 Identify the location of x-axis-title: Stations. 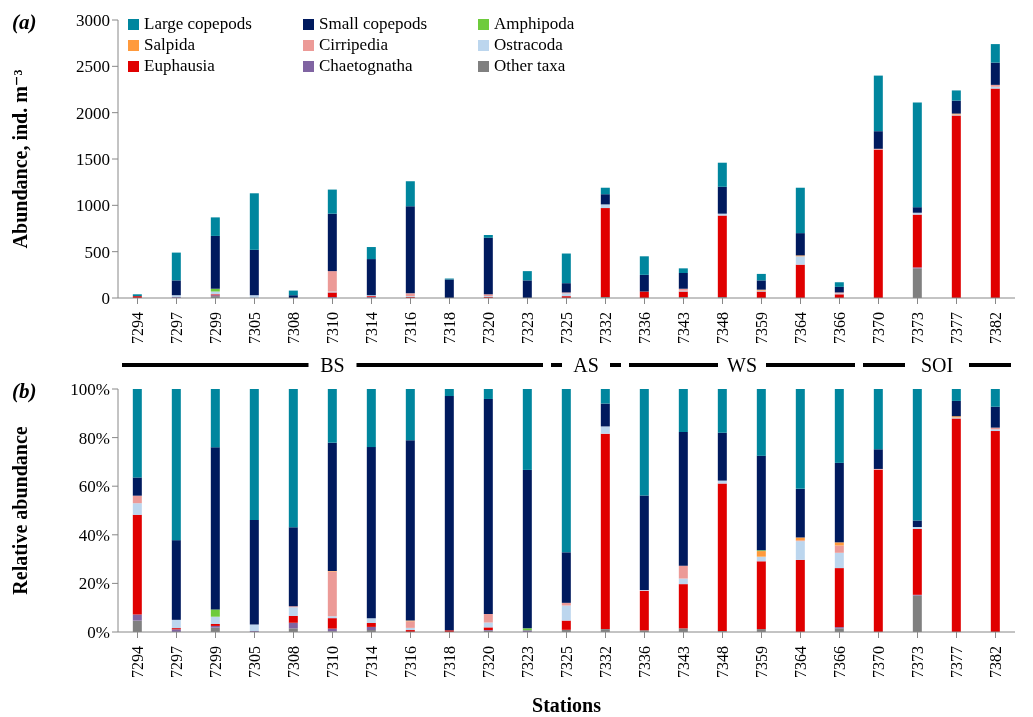
(567, 705).